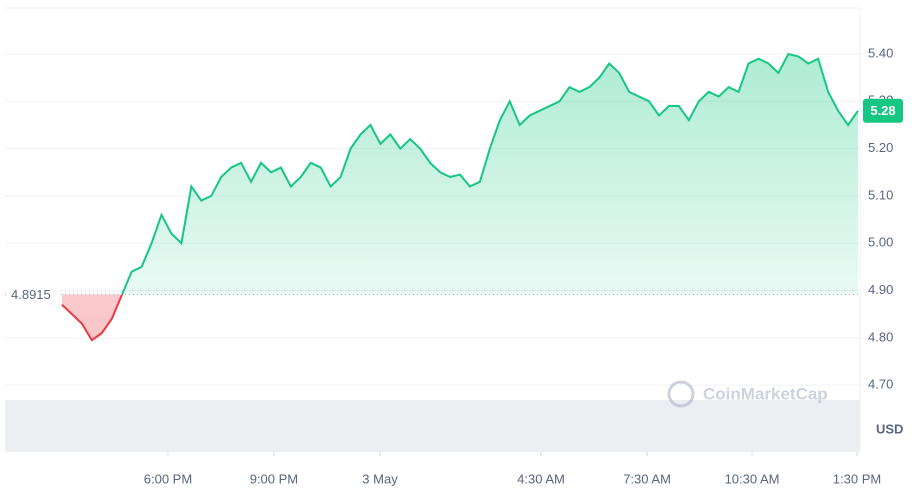  Describe the element at coordinates (752, 478) in the screenshot. I see `x-tick-label: 10:30 AM` at that location.